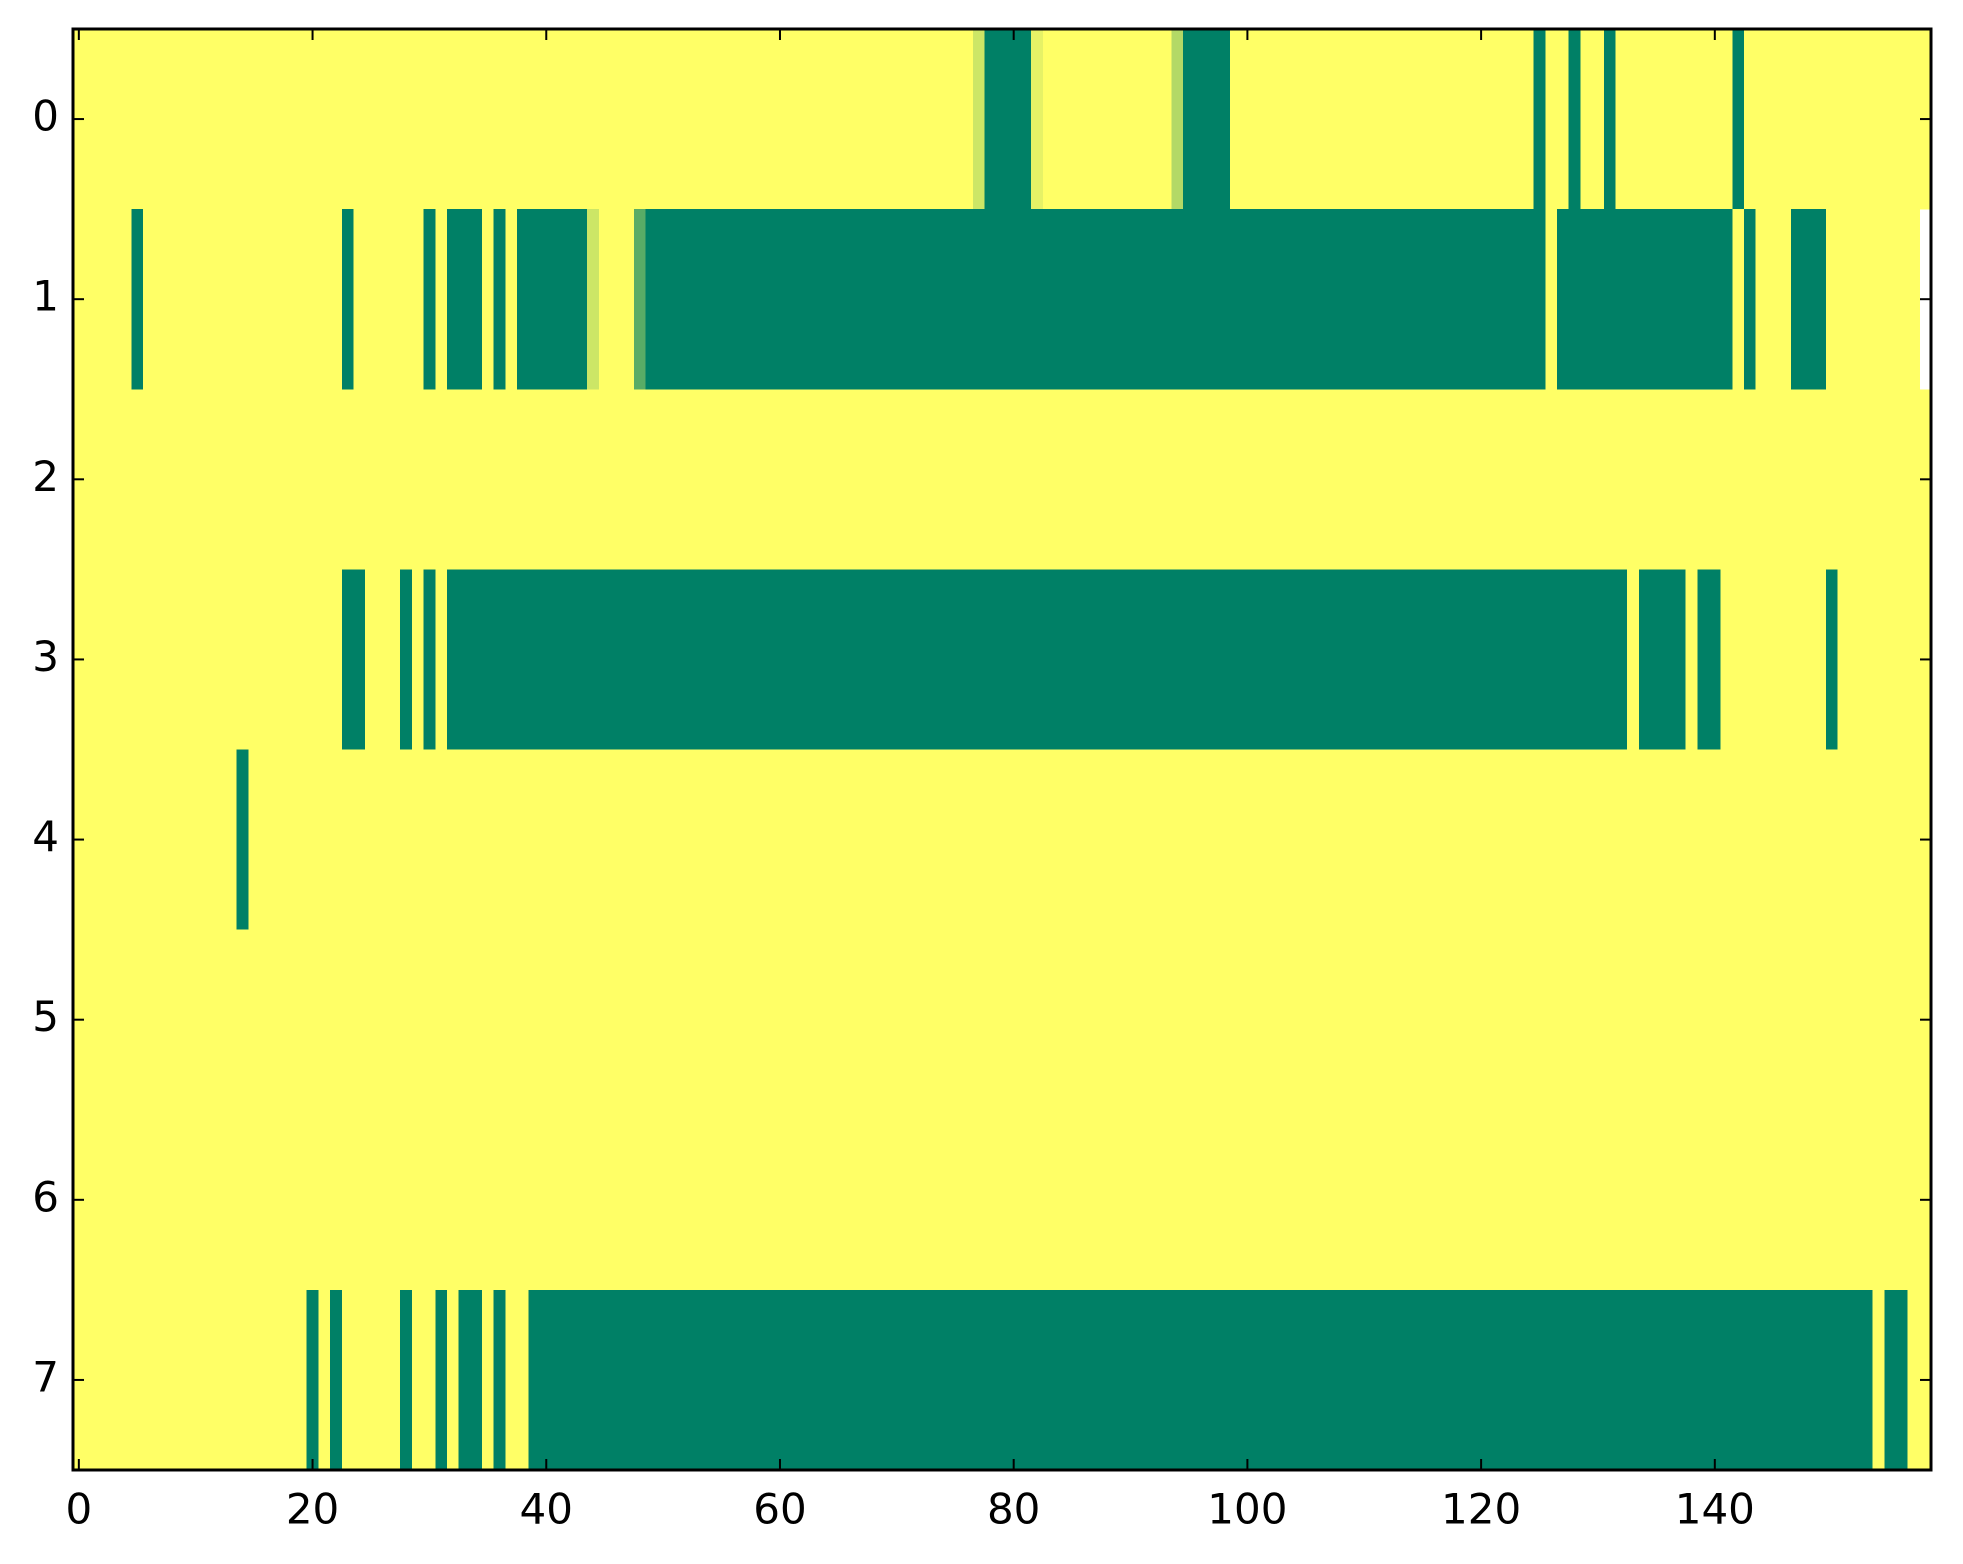 The height and width of the screenshot is (1564, 1963). What do you see at coordinates (45, 1376) in the screenshot?
I see `y-tick-label: 7` at bounding box center [45, 1376].